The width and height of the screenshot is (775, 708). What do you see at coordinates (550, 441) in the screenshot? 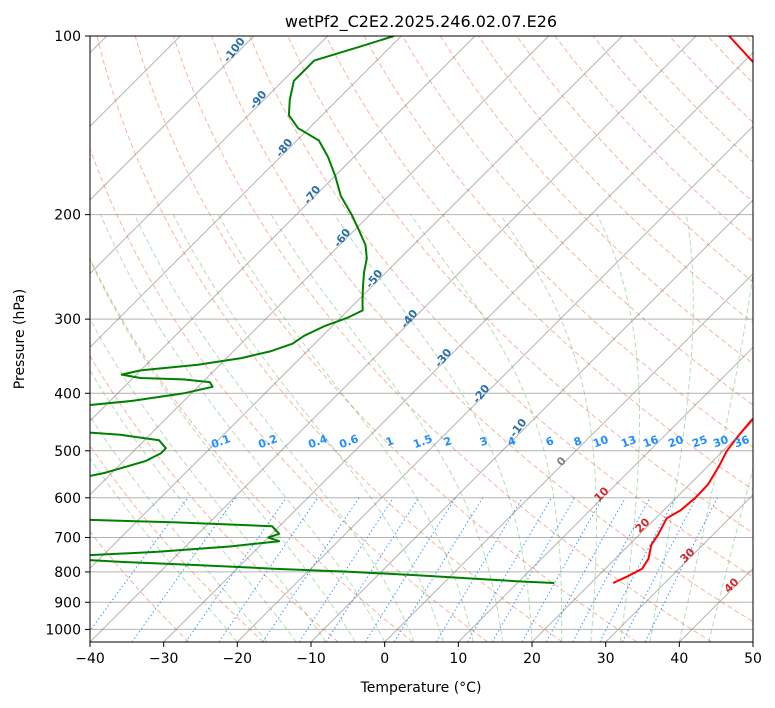
I see `mixing-ratio-label: 6` at bounding box center [550, 441].